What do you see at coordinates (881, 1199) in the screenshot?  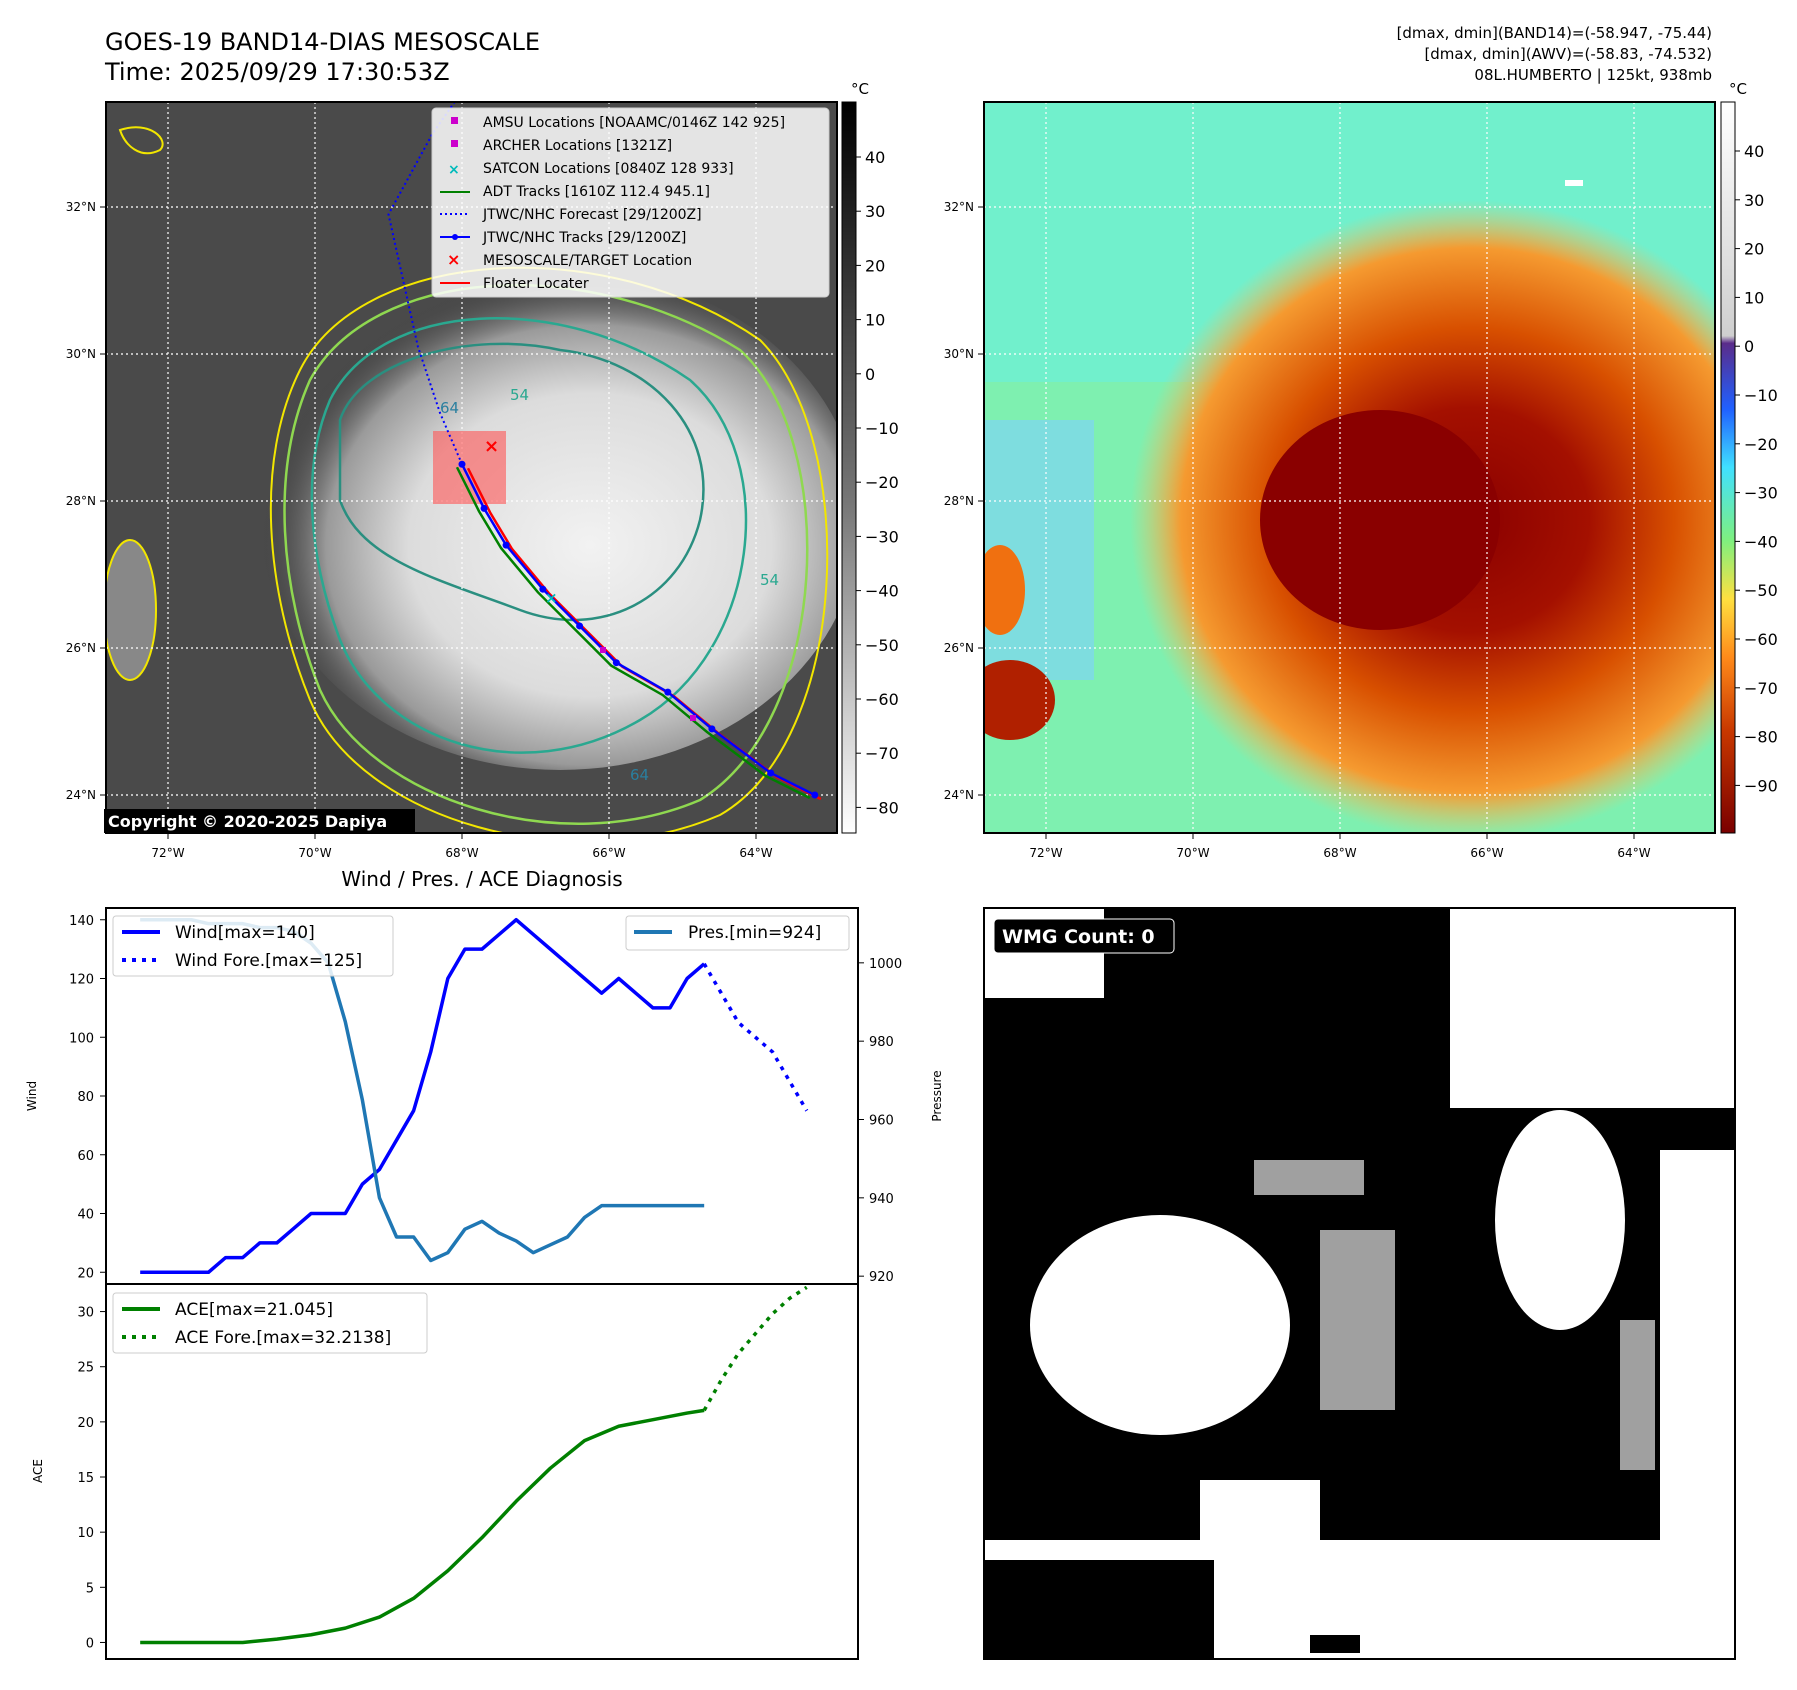 I see `pressure-tick-label: 940` at bounding box center [881, 1199].